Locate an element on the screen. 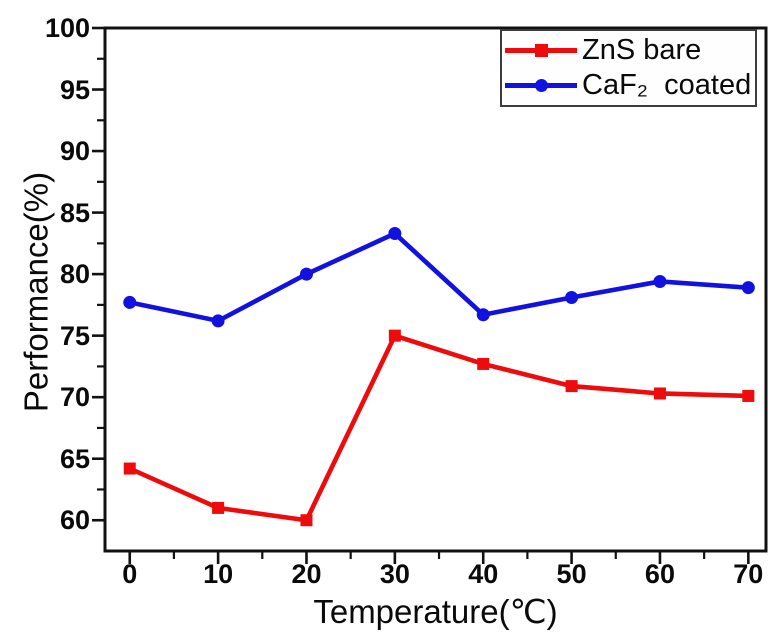 This screenshot has width=778, height=638. y-tick-label: 65 is located at coordinates (74, 458).